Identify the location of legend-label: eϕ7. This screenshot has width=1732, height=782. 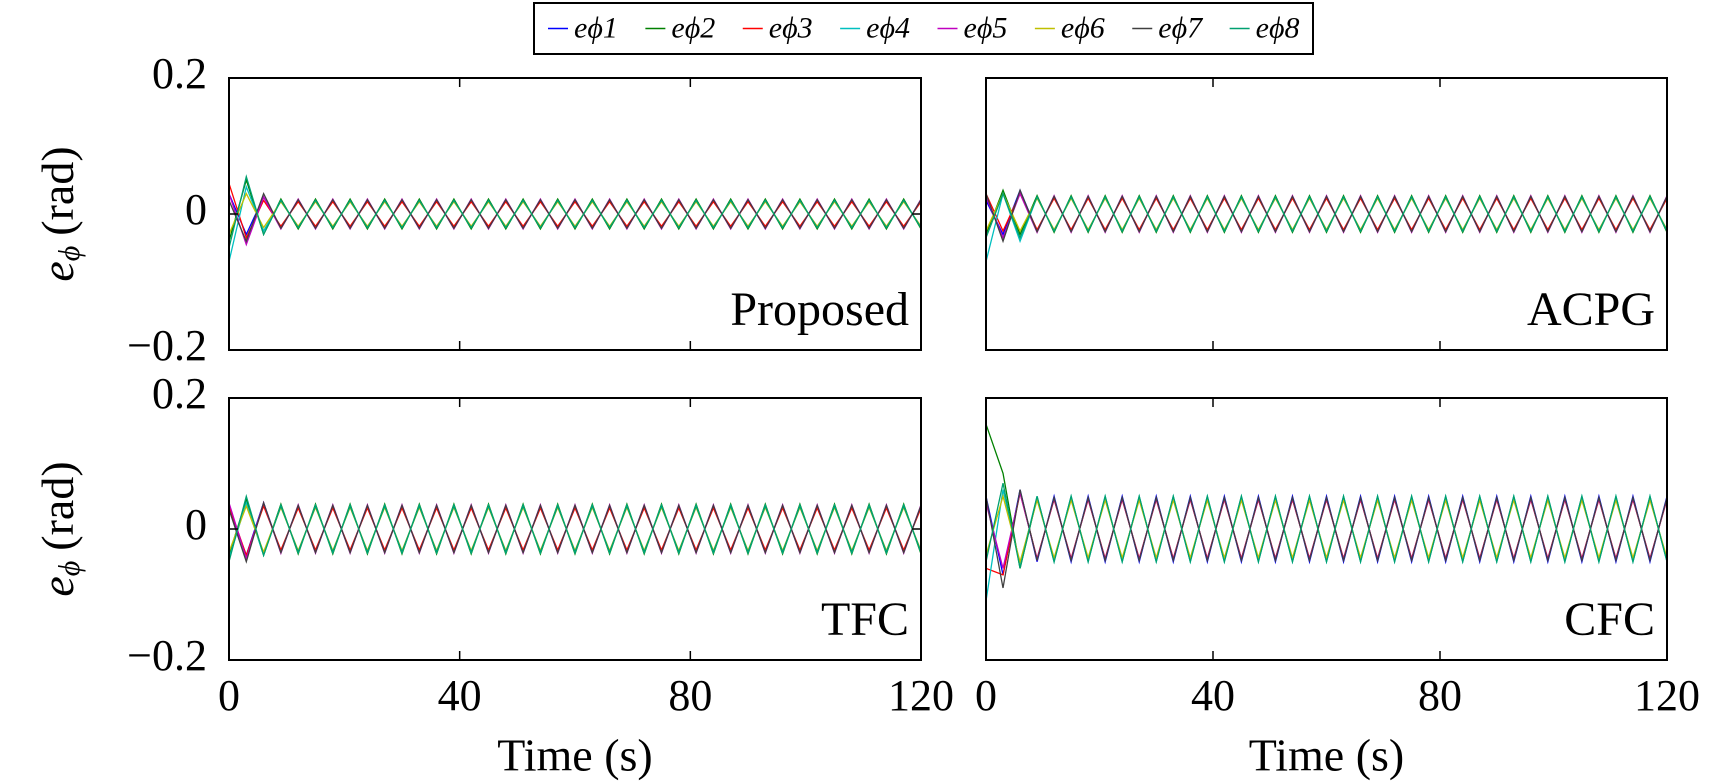
(1181, 27).